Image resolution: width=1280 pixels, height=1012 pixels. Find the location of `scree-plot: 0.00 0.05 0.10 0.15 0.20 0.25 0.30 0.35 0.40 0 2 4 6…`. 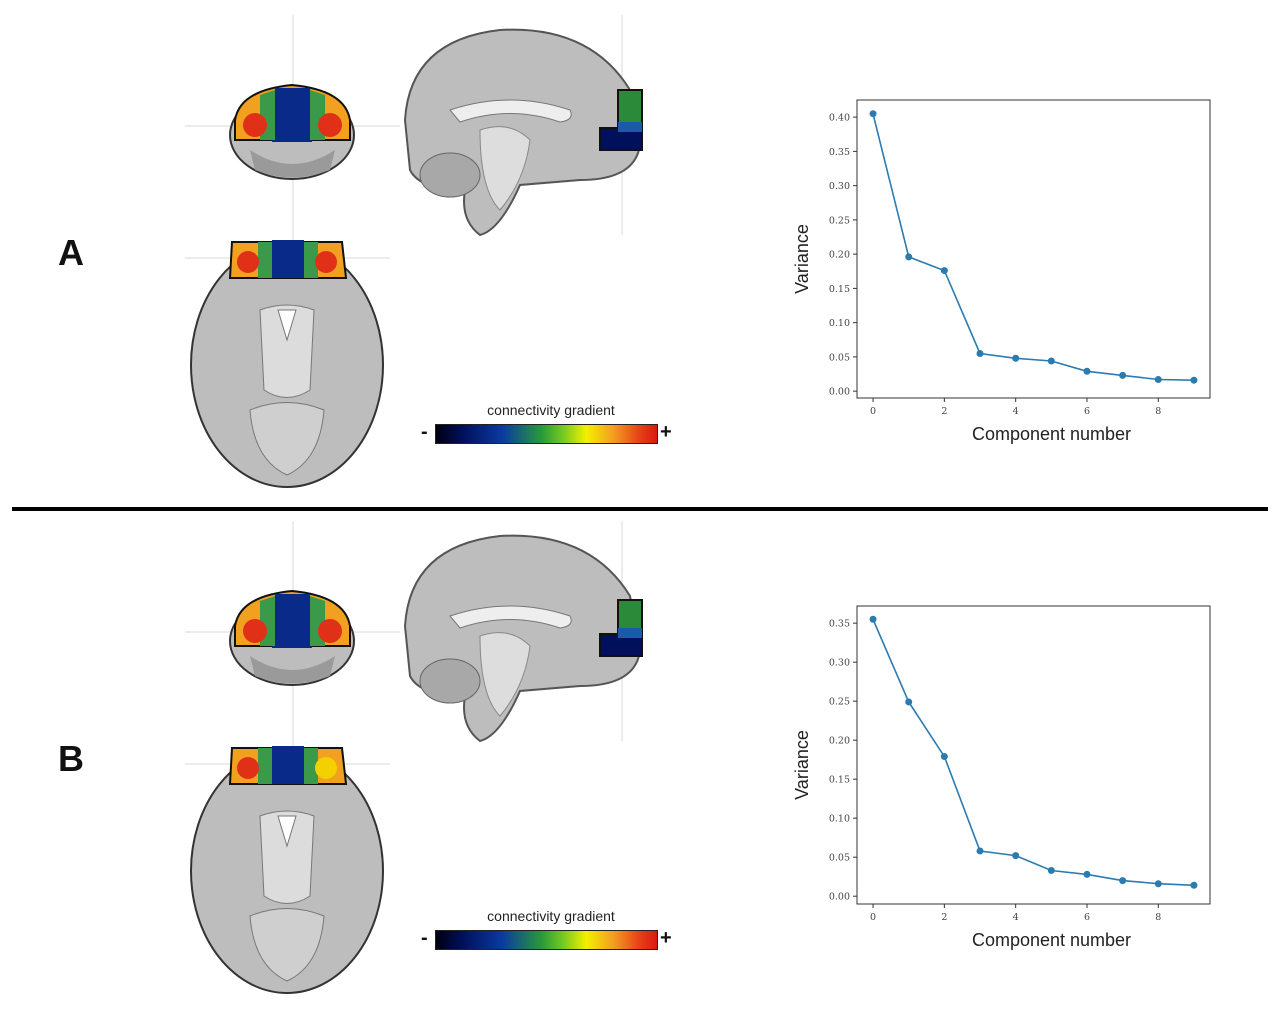

scree-plot: 0.00 0.05 0.10 0.15 0.20 0.25 0.30 0.35 0.40 0 2 4 6… is located at coordinates (1000, 275).